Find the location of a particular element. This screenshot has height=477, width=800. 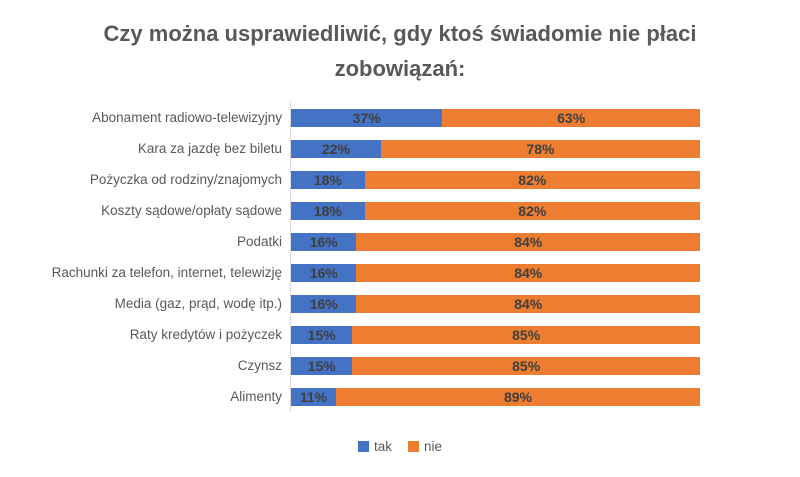

data-label: 63% is located at coordinates (571, 117).